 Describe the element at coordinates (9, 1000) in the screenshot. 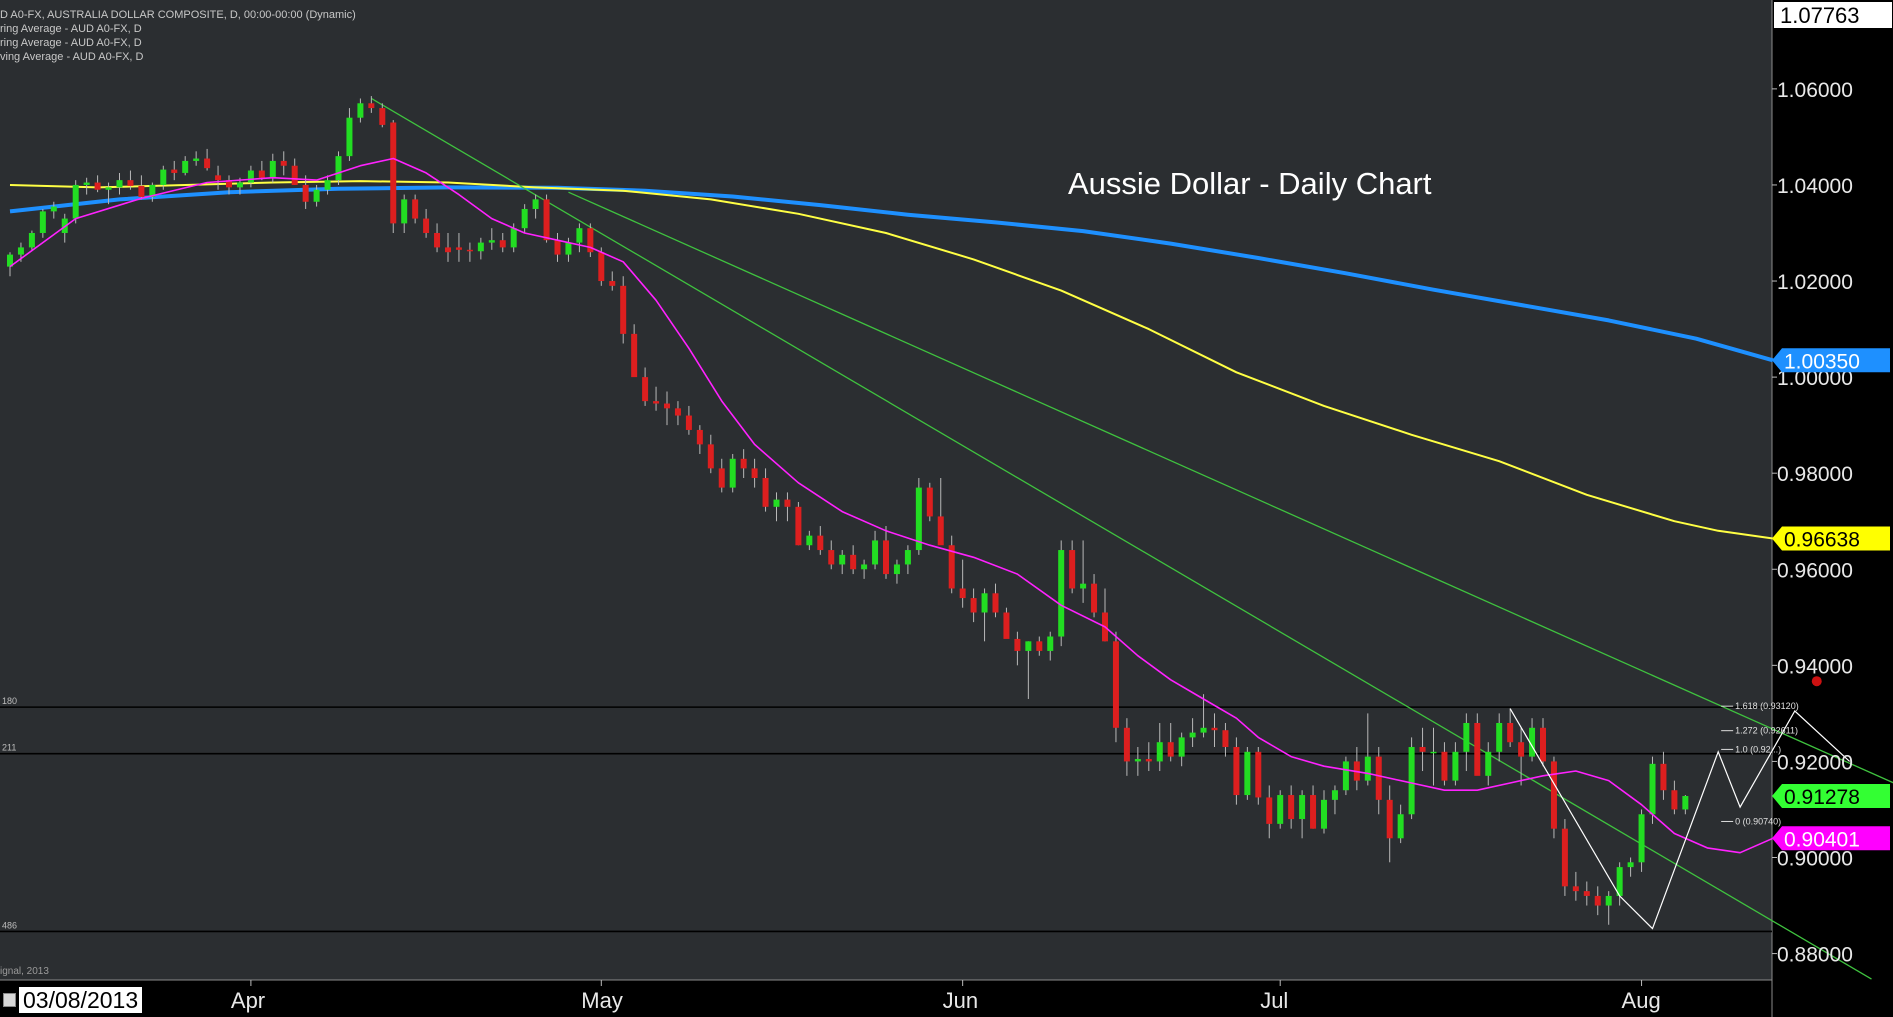

I see `calendar-icon` at that location.